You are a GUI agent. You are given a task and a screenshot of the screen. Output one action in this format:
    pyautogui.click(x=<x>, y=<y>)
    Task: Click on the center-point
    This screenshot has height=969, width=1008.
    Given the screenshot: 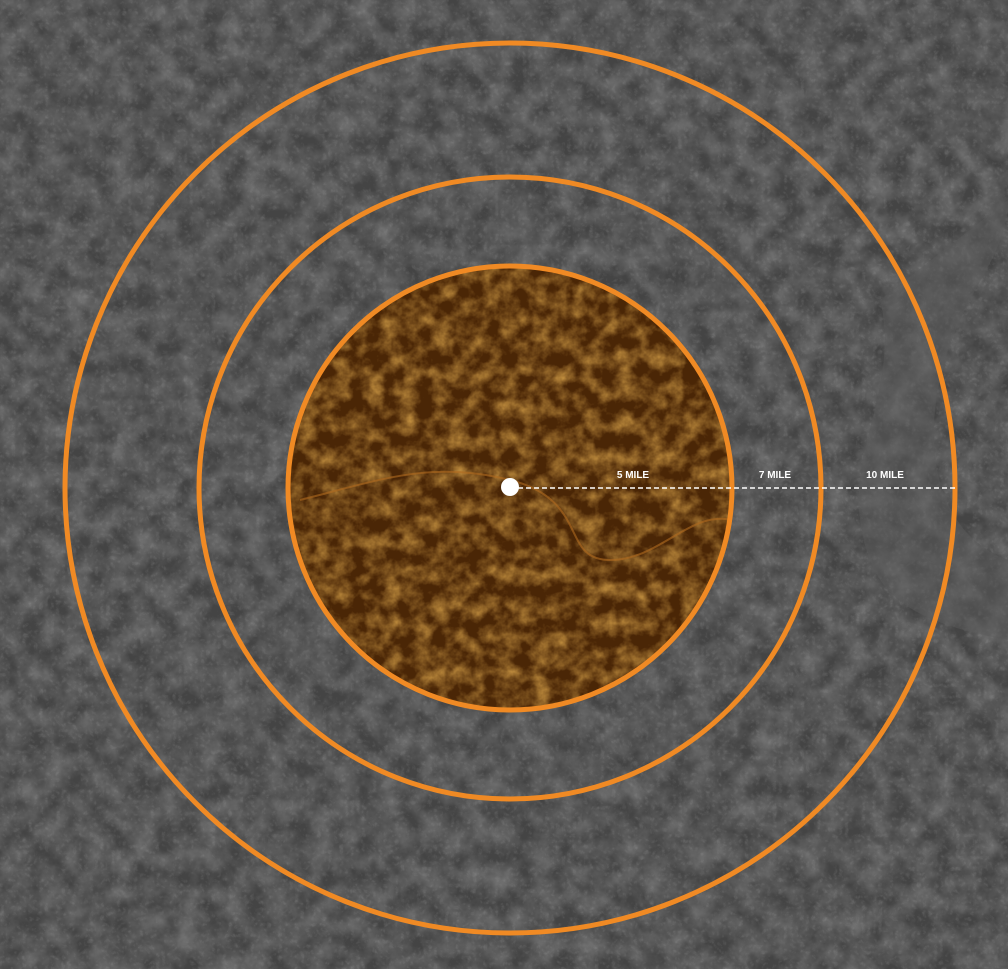 What is the action you would take?
    pyautogui.click(x=510, y=487)
    